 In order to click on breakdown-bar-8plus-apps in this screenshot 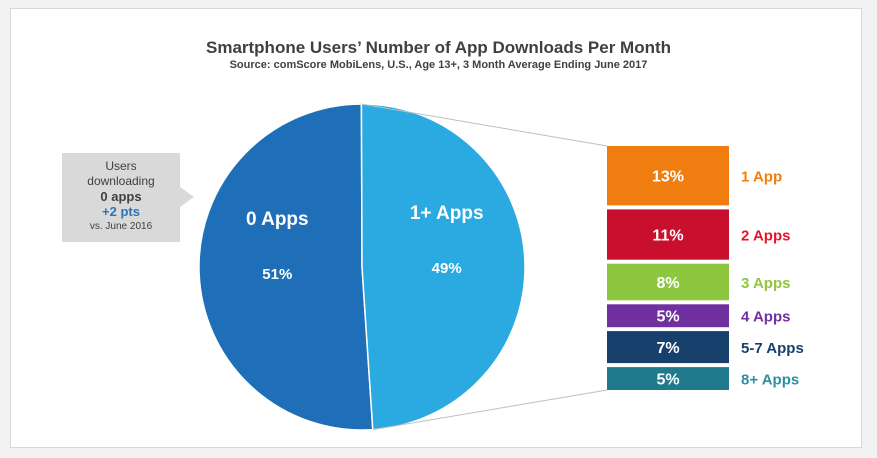, I will do `click(668, 378)`.